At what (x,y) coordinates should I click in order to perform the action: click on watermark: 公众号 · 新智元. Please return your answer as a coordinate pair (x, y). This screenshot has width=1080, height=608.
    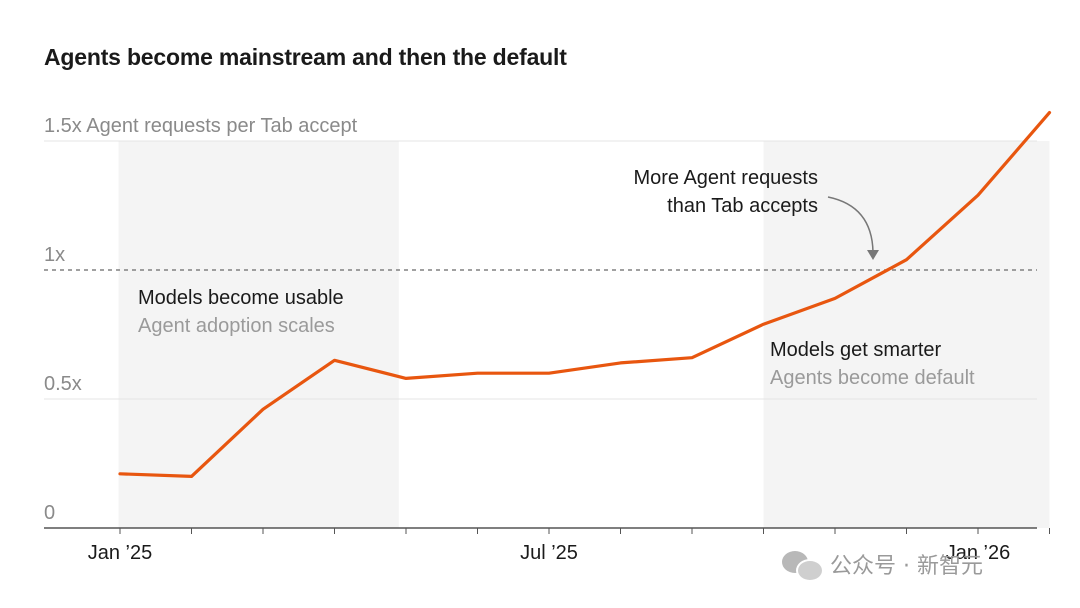
    Looking at the image, I should click on (882, 565).